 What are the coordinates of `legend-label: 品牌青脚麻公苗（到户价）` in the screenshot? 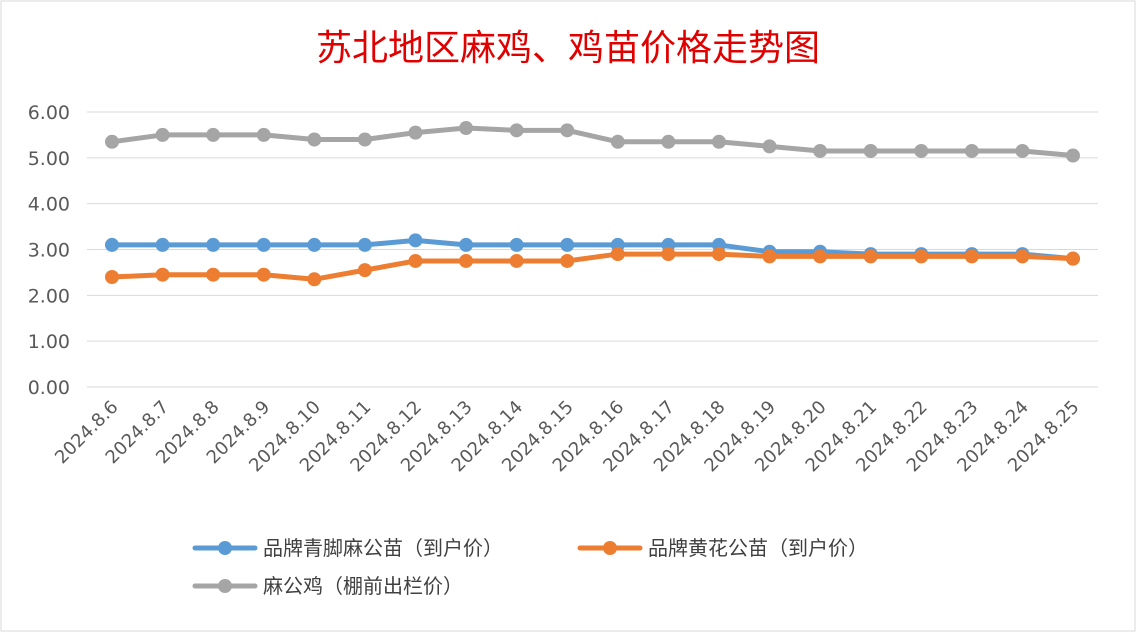 It's located at (383, 548).